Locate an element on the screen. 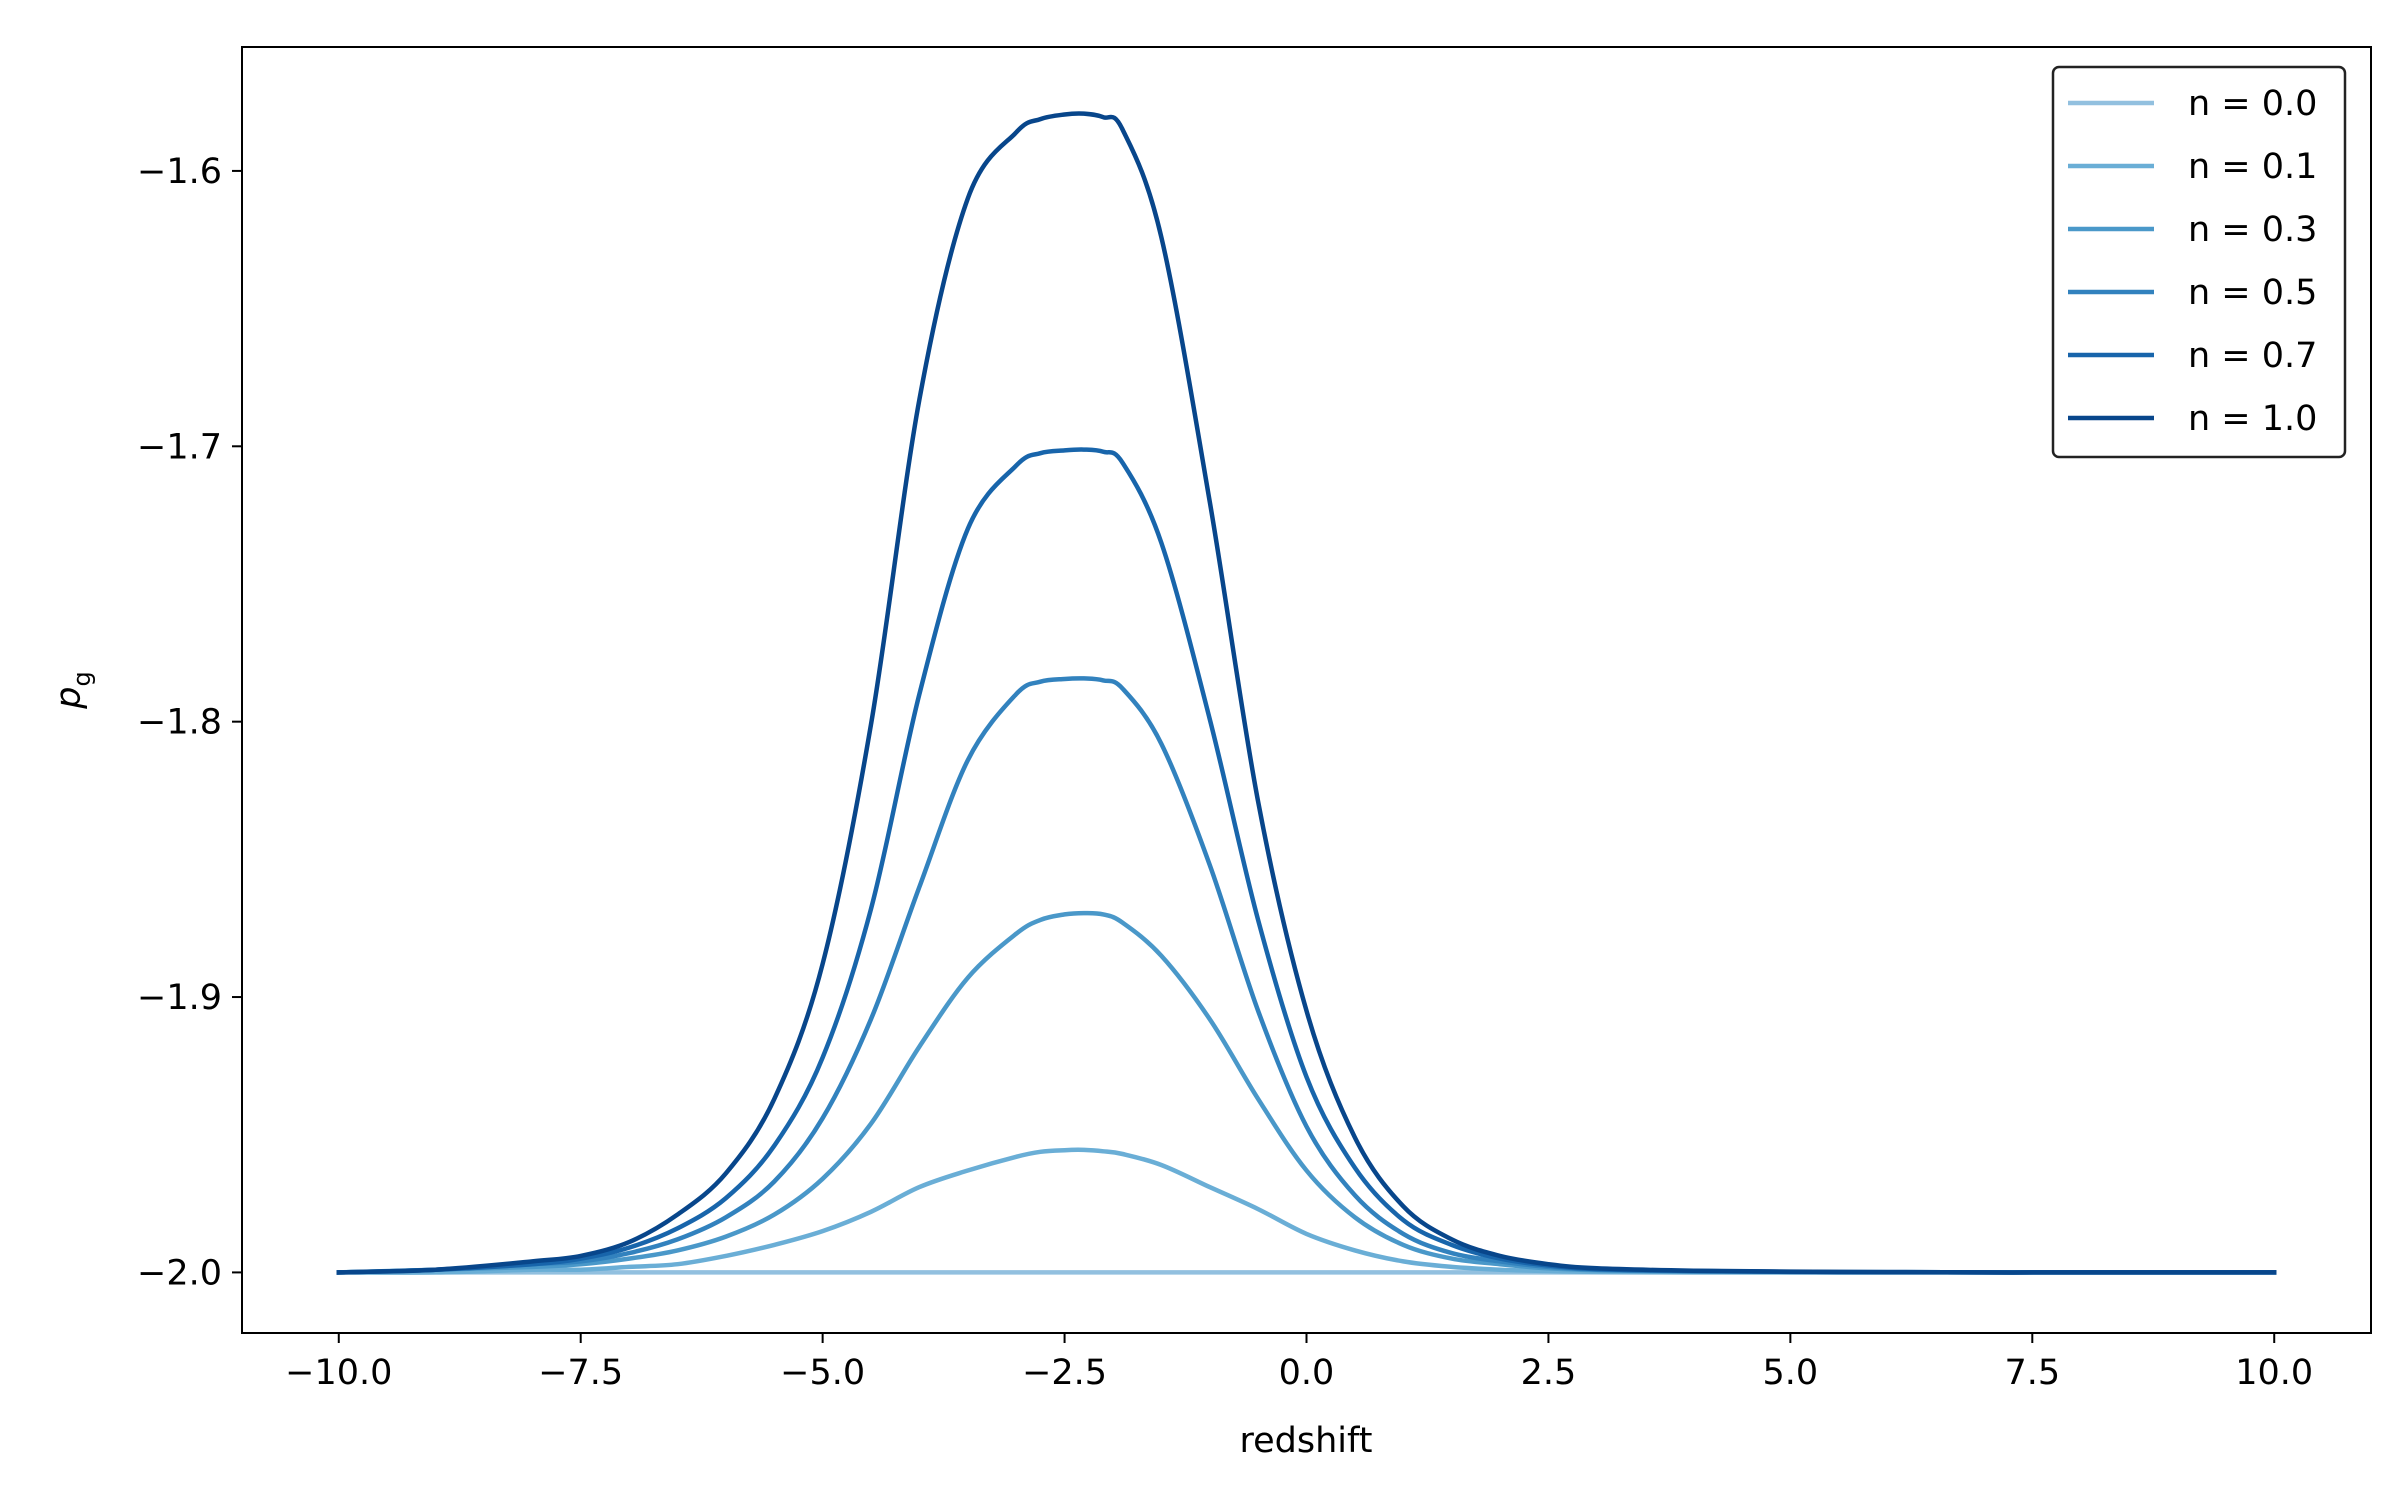  y-axis-ticks: −2.0 −1.9 −1.8 −1.7 −1.6 is located at coordinates (189, 722).